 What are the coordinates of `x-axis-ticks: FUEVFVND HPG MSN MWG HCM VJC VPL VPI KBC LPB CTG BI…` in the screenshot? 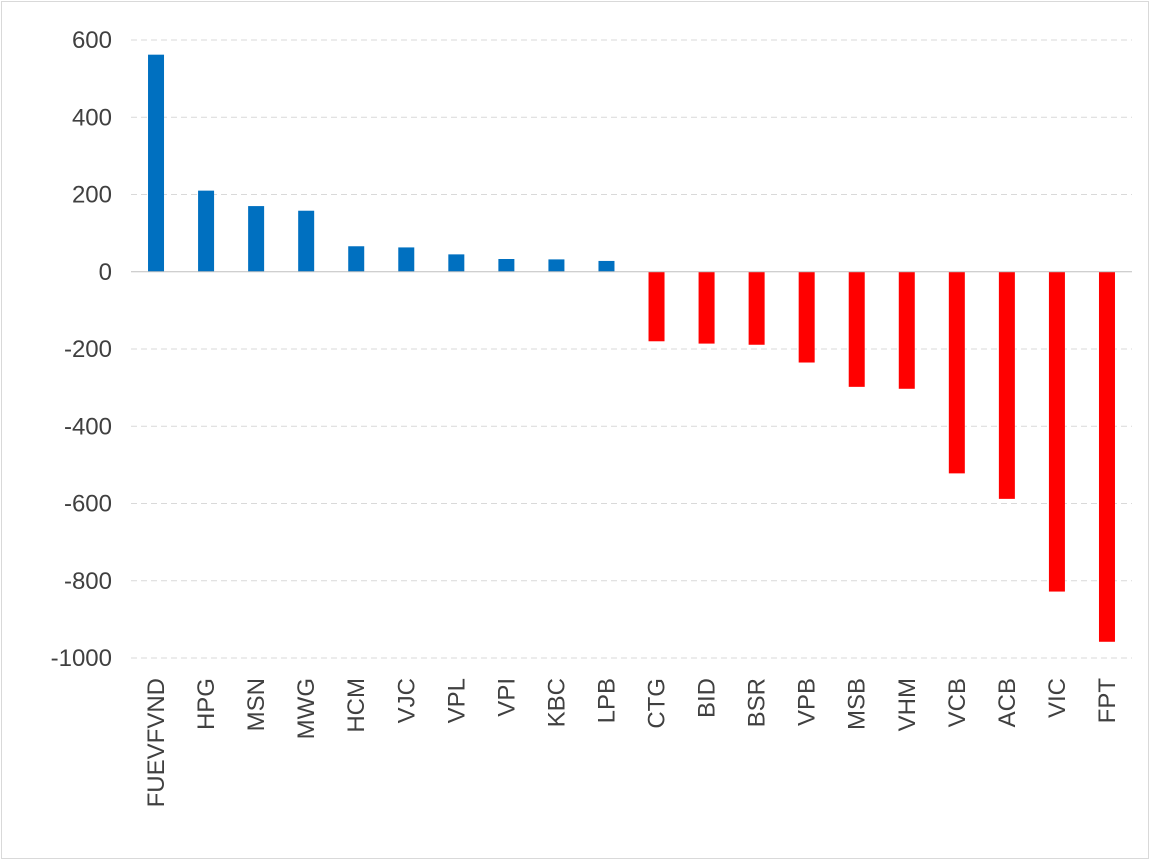 It's located at (632, 743).